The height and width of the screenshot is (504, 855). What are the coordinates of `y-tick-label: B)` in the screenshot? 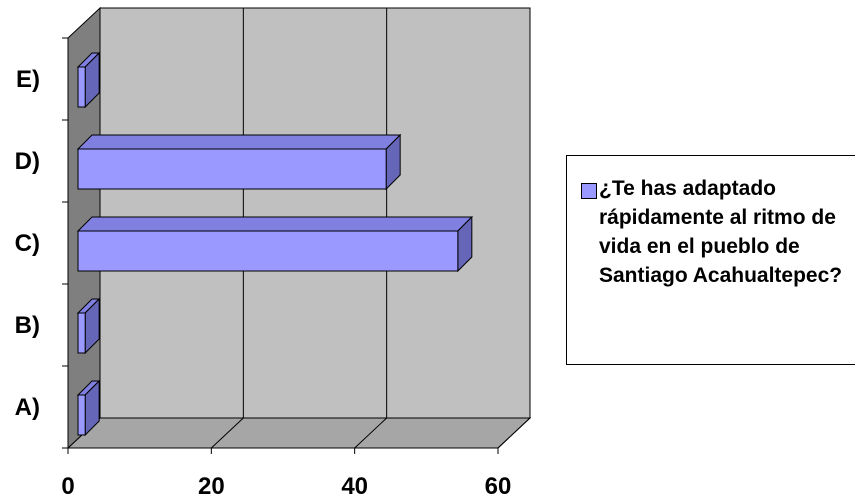 It's located at (27, 325).